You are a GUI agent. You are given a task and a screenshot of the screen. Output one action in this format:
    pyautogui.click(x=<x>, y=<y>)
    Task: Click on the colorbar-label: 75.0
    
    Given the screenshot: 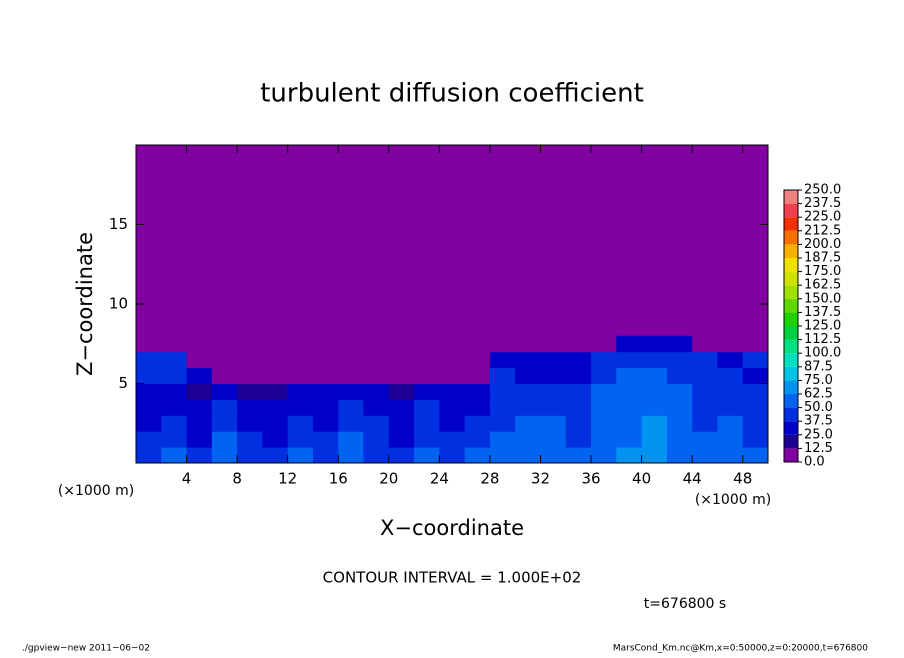 What is the action you would take?
    pyautogui.click(x=818, y=380)
    